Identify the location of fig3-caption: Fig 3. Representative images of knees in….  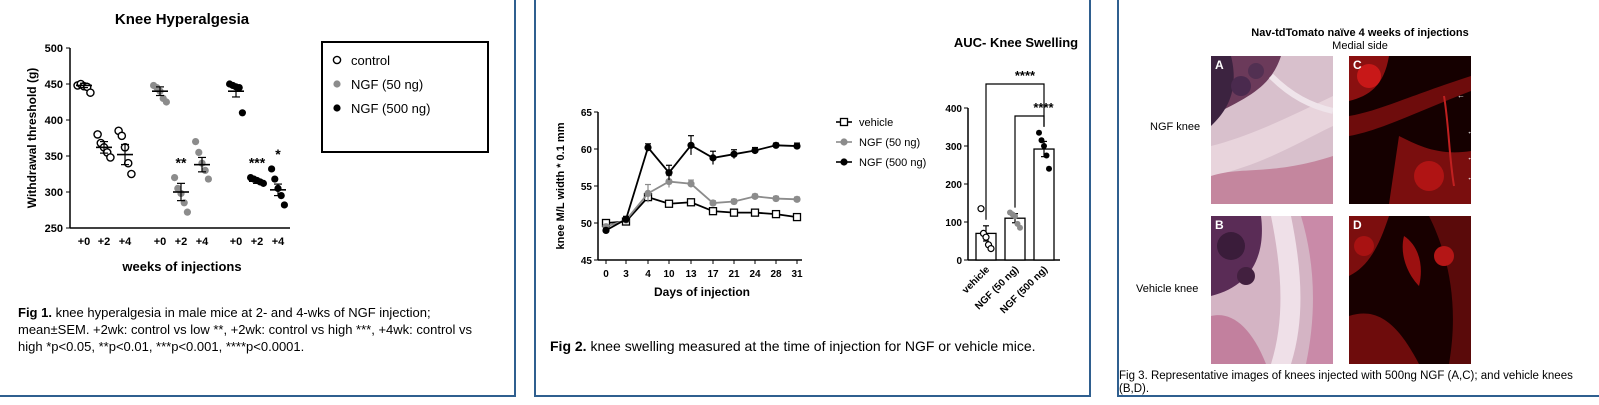
(1346, 382).